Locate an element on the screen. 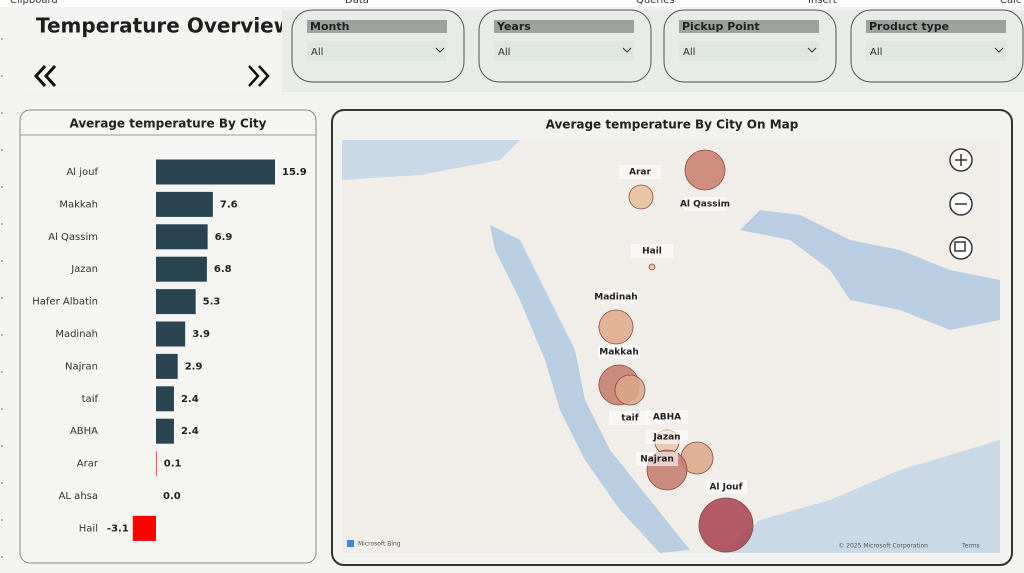  card-title: Average temperature By City is located at coordinates (167, 124).